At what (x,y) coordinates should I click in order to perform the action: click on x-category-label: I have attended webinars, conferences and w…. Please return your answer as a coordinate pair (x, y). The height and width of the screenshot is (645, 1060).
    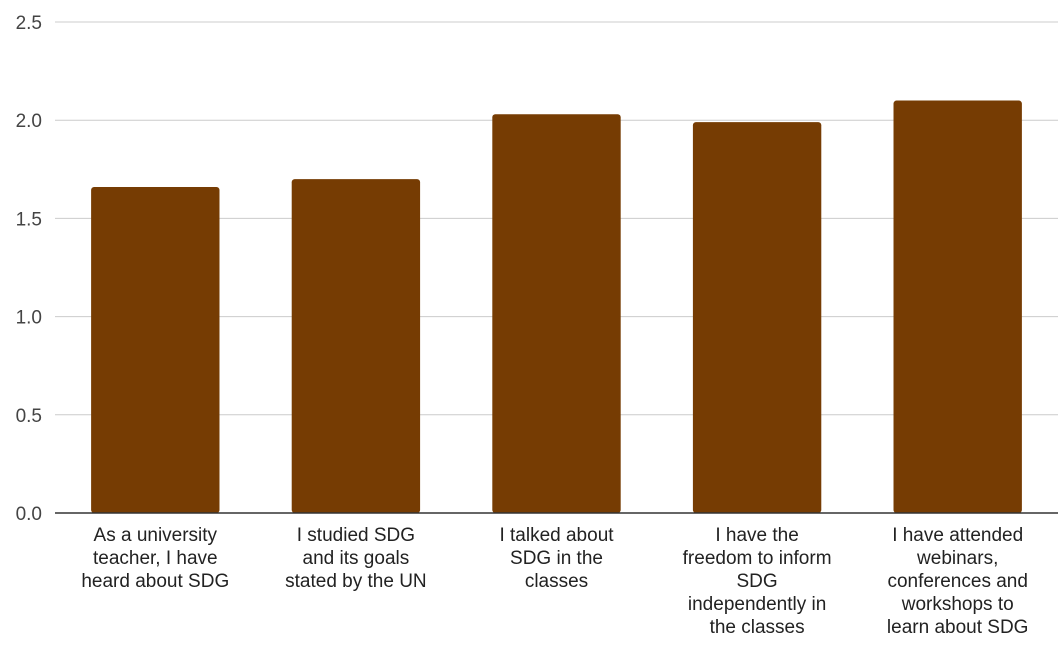
    Looking at the image, I should click on (958, 581).